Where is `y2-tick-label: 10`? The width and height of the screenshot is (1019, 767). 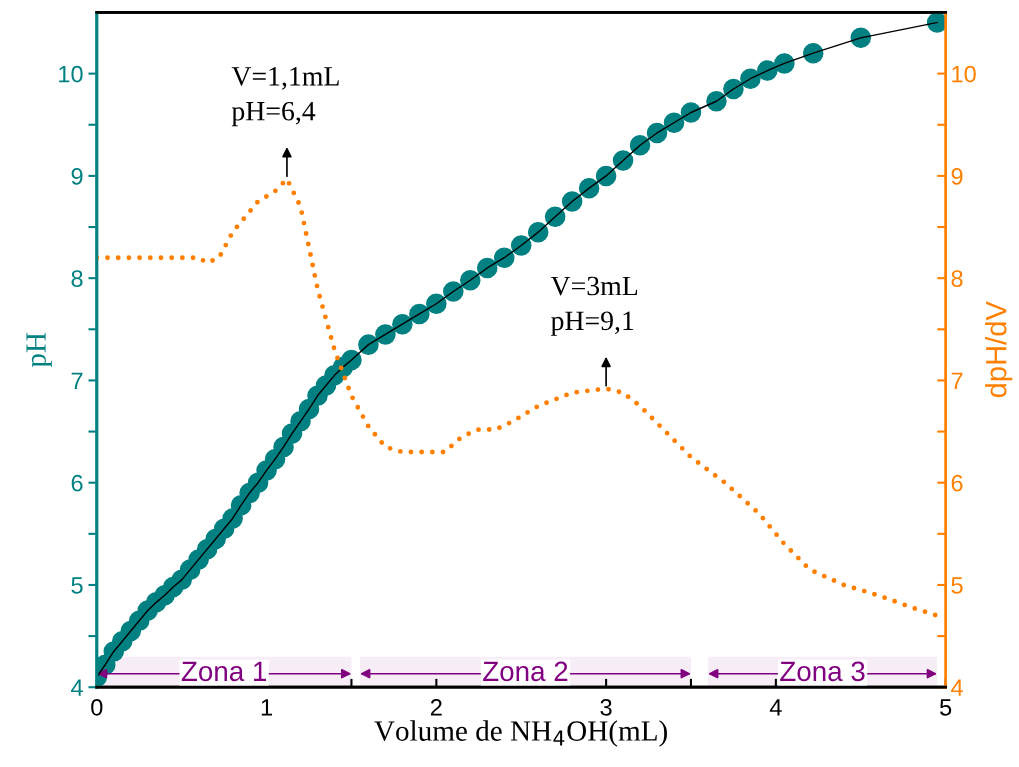 y2-tick-label: 10 is located at coordinates (964, 74).